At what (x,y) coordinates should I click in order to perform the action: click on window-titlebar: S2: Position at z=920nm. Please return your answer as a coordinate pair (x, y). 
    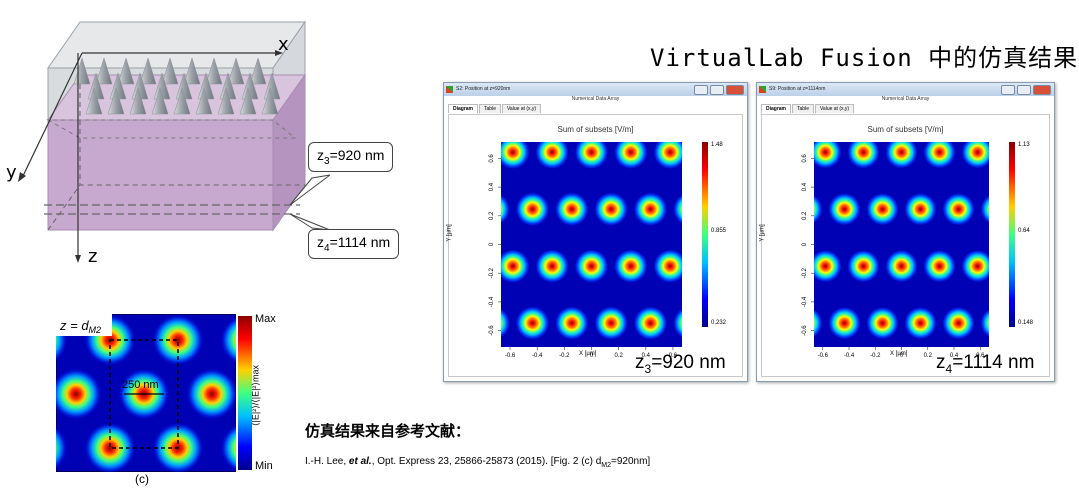
    Looking at the image, I should click on (595, 89).